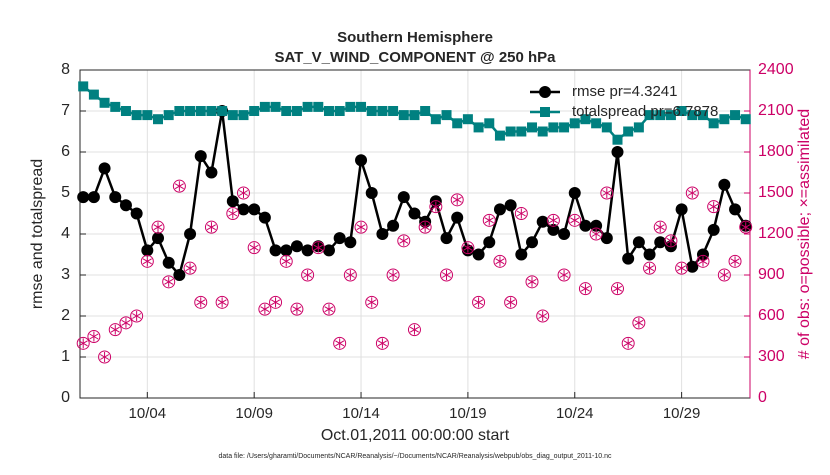  What do you see at coordinates (762, 397) in the screenshot?
I see `y2-tick-label: 0` at bounding box center [762, 397].